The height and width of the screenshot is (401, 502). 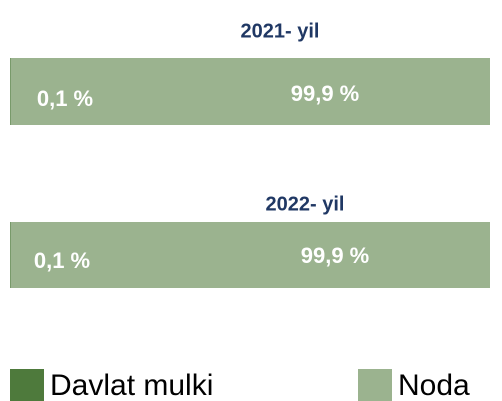 What do you see at coordinates (280, 31) in the screenshot?
I see `bar-title: 2021- yil` at bounding box center [280, 31].